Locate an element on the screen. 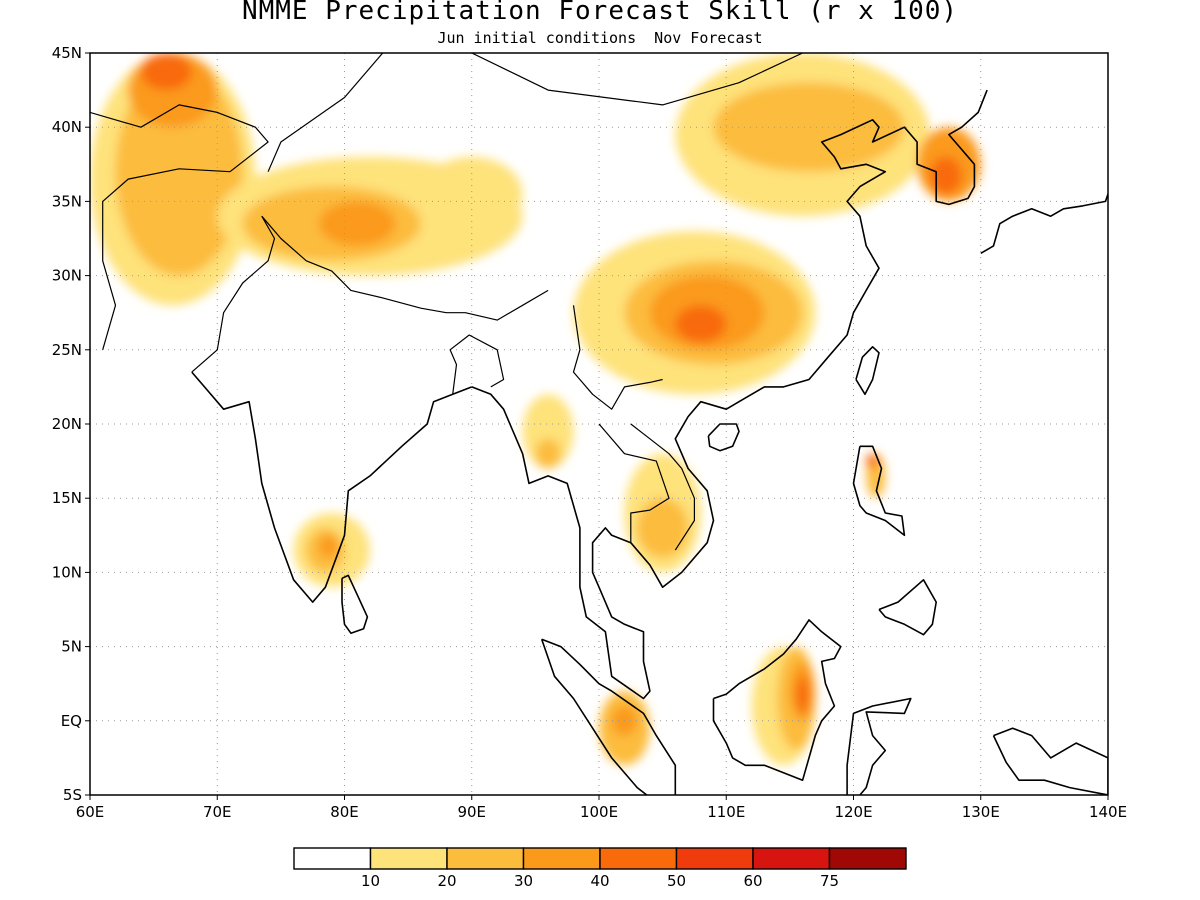 This screenshot has height=900, width=1200. lat-label: 40N is located at coordinates (67, 127).